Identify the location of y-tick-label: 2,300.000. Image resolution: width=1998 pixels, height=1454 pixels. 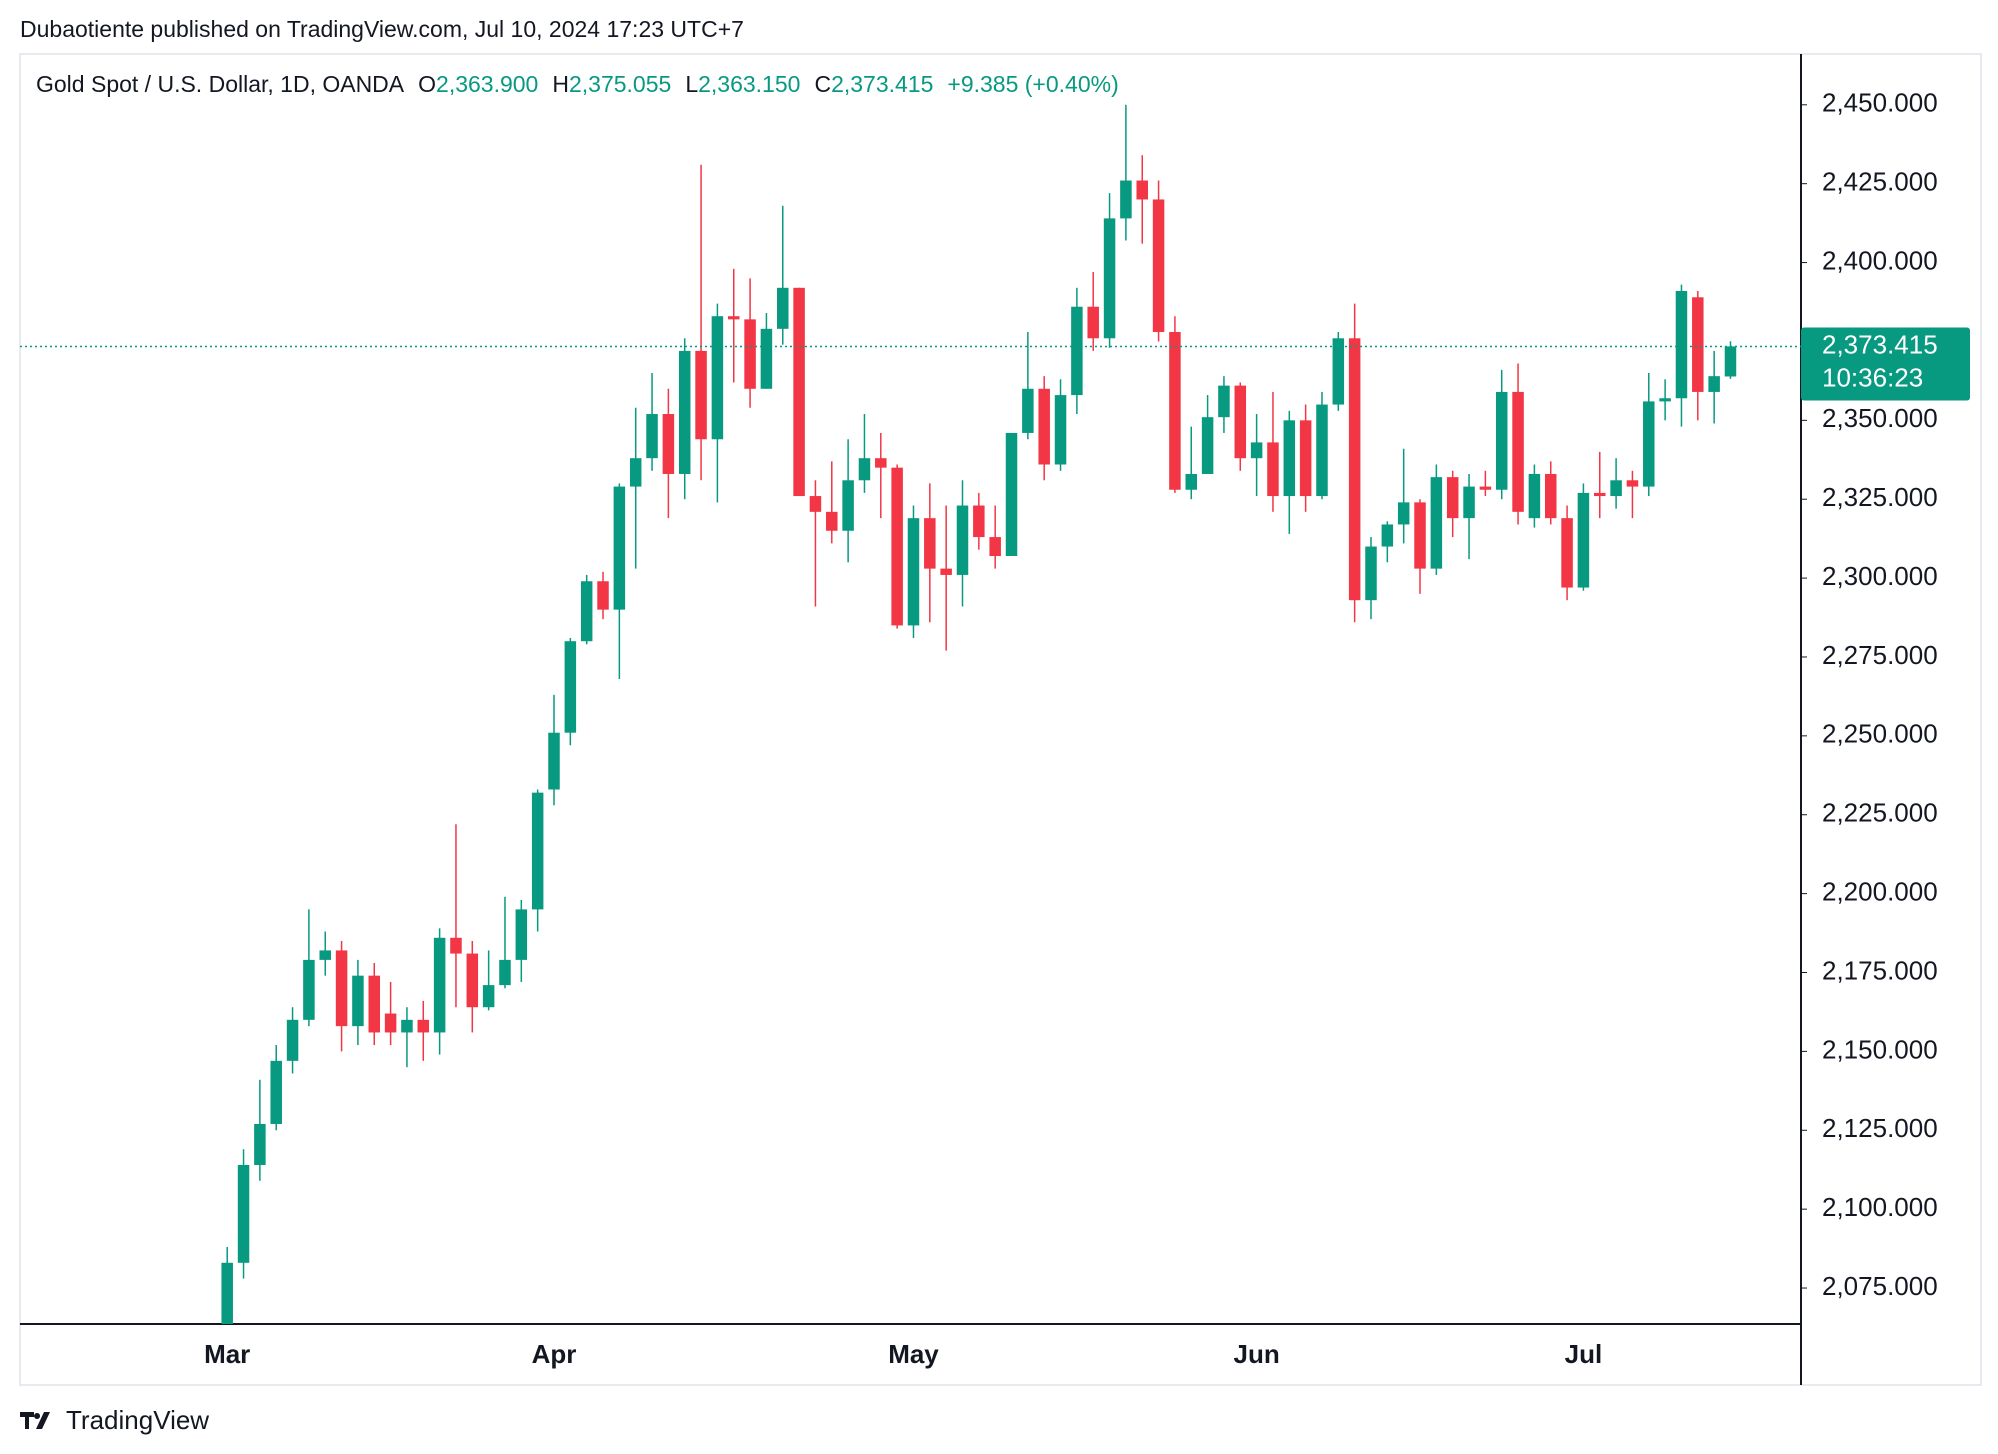
(1880, 576).